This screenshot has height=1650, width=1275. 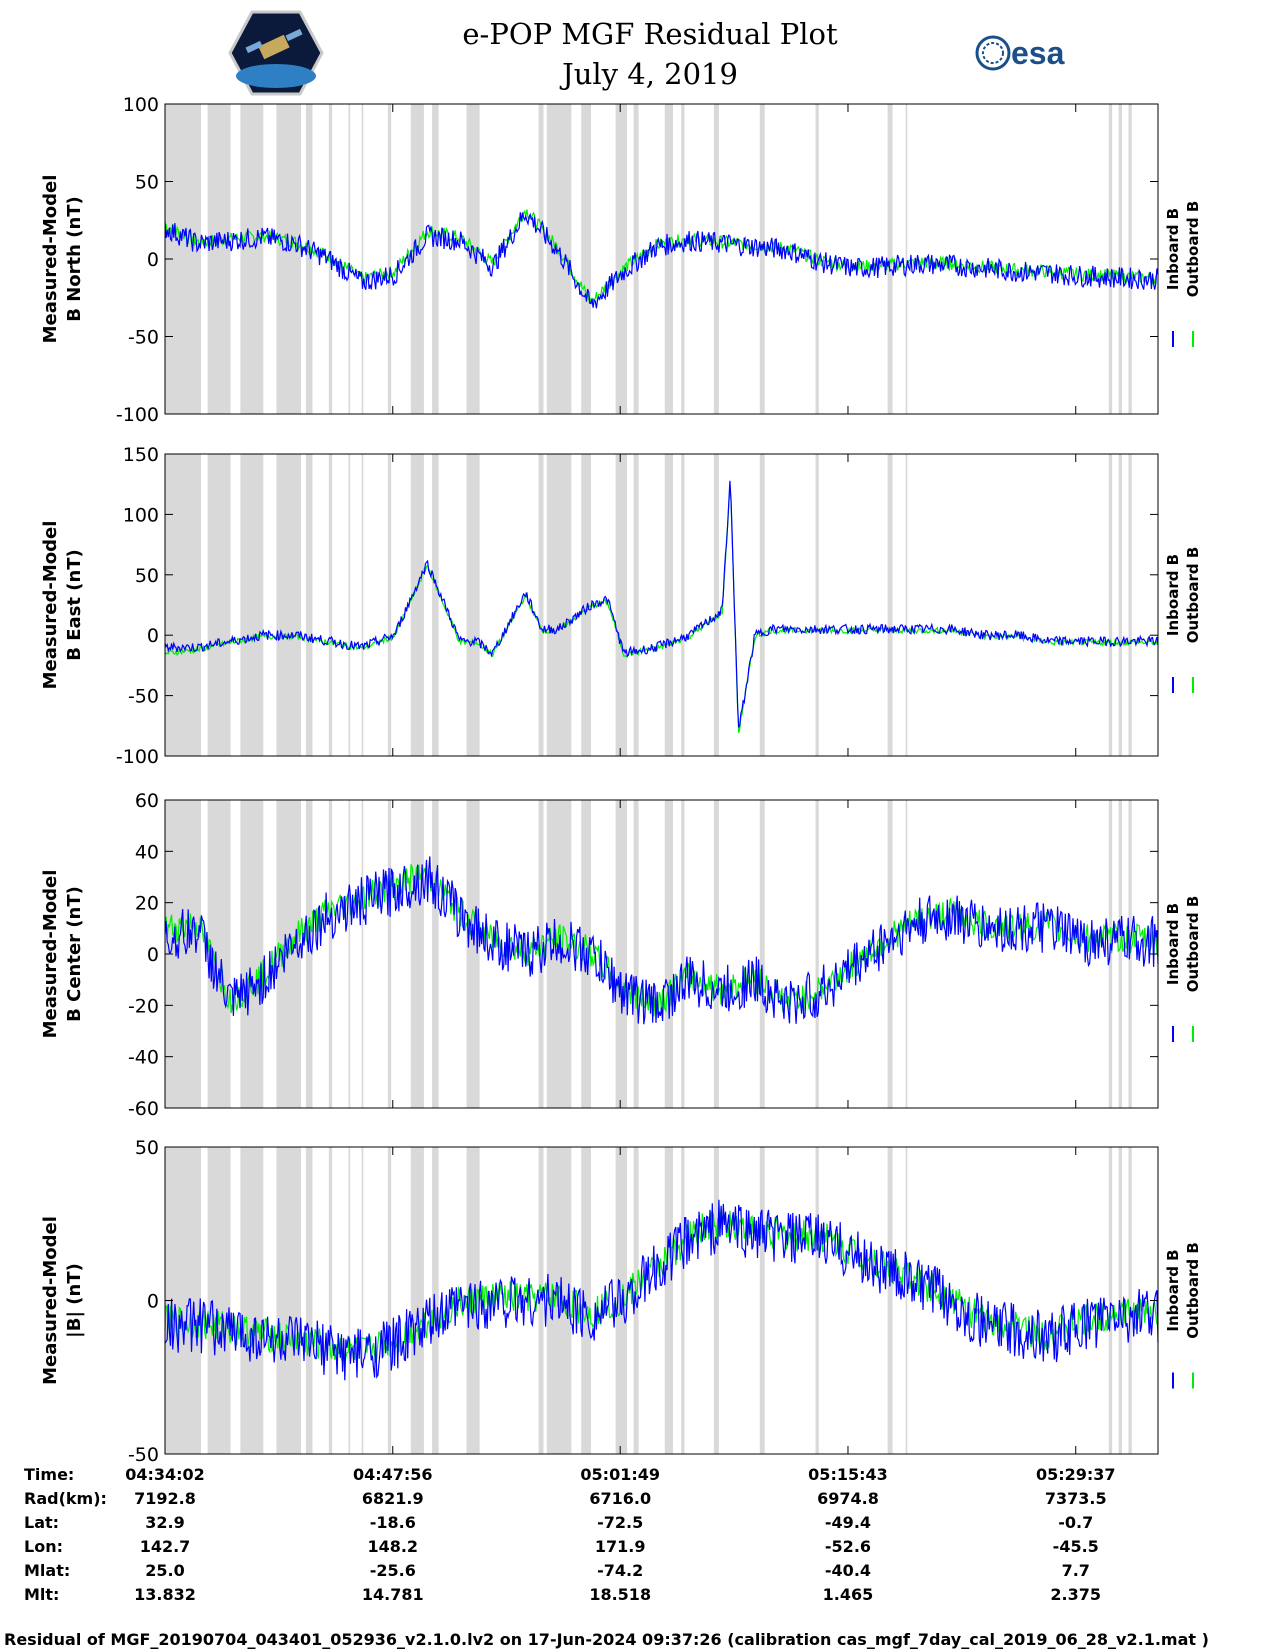 What do you see at coordinates (41, 1594) in the screenshot?
I see `info-row-label: Mlt:` at bounding box center [41, 1594].